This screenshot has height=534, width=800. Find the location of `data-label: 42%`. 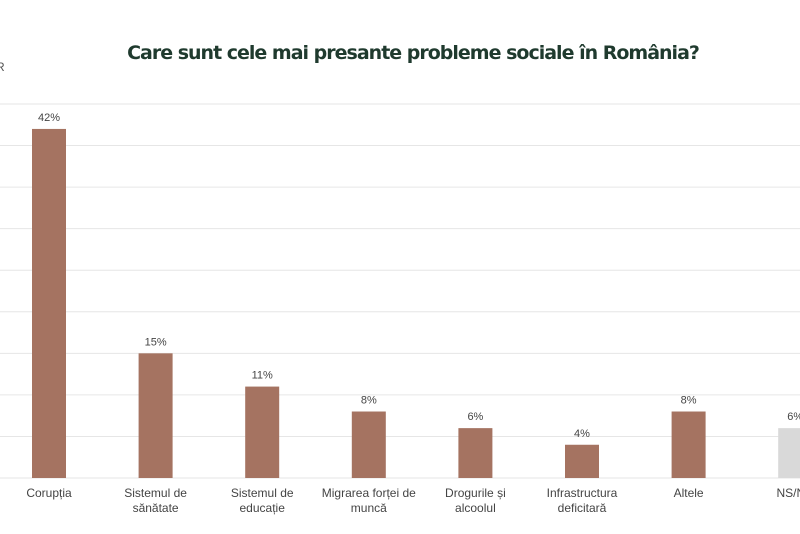

data-label: 42% is located at coordinates (49, 118).